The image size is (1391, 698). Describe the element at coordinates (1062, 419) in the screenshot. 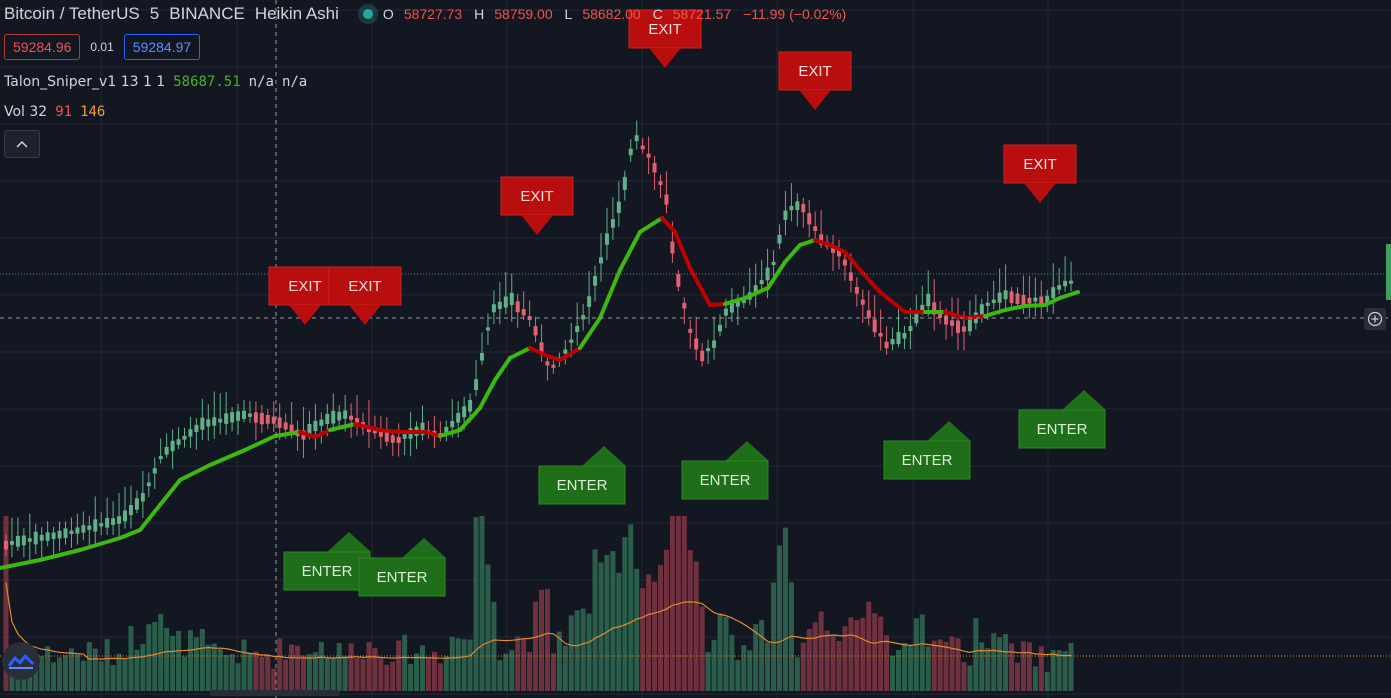

I see `enter-signal: ENTER` at that location.